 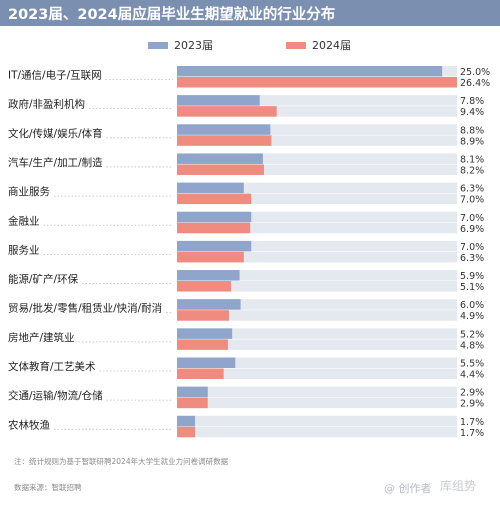 I want to click on legend-item-2023: 2023届, so click(x=180, y=45).